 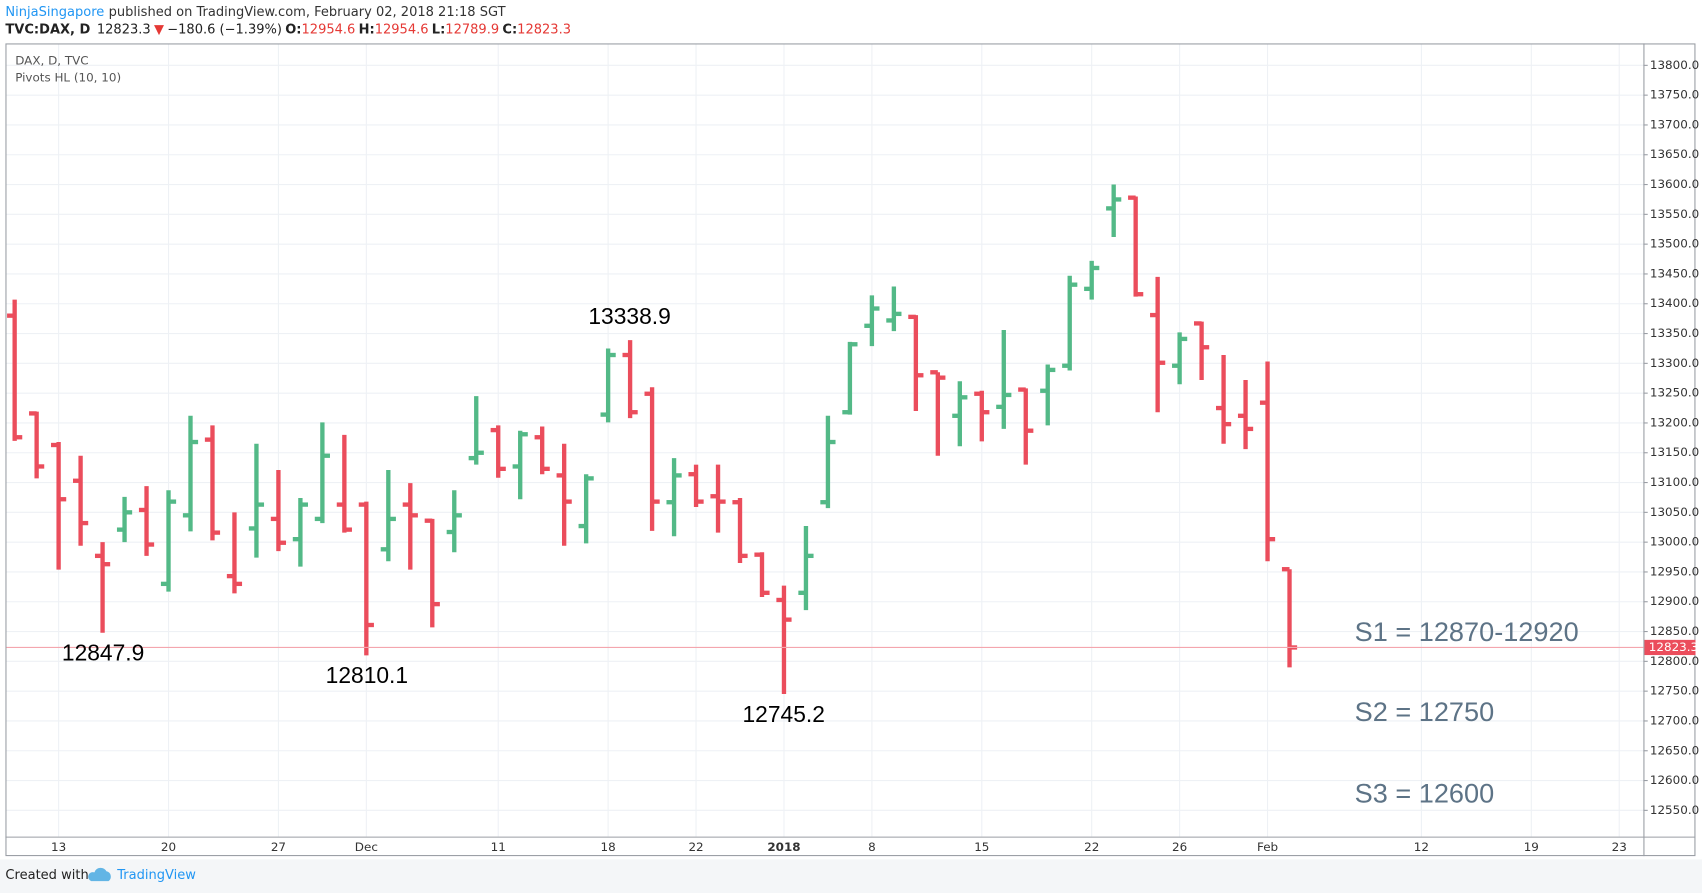 What do you see at coordinates (1674, 750) in the screenshot?
I see `y-tick-label: 12650.0` at bounding box center [1674, 750].